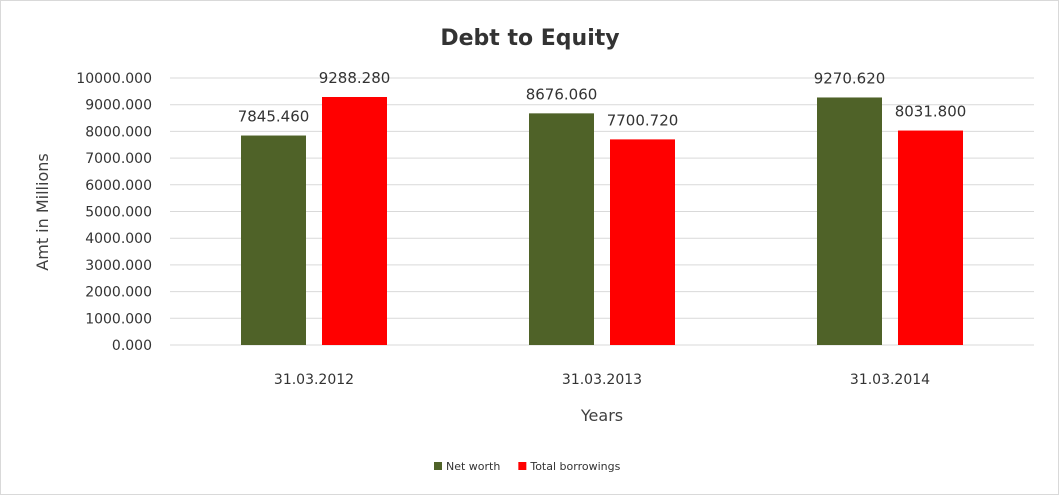  Describe the element at coordinates (118, 319) in the screenshot. I see `y-tick-label: 1000.000` at that location.